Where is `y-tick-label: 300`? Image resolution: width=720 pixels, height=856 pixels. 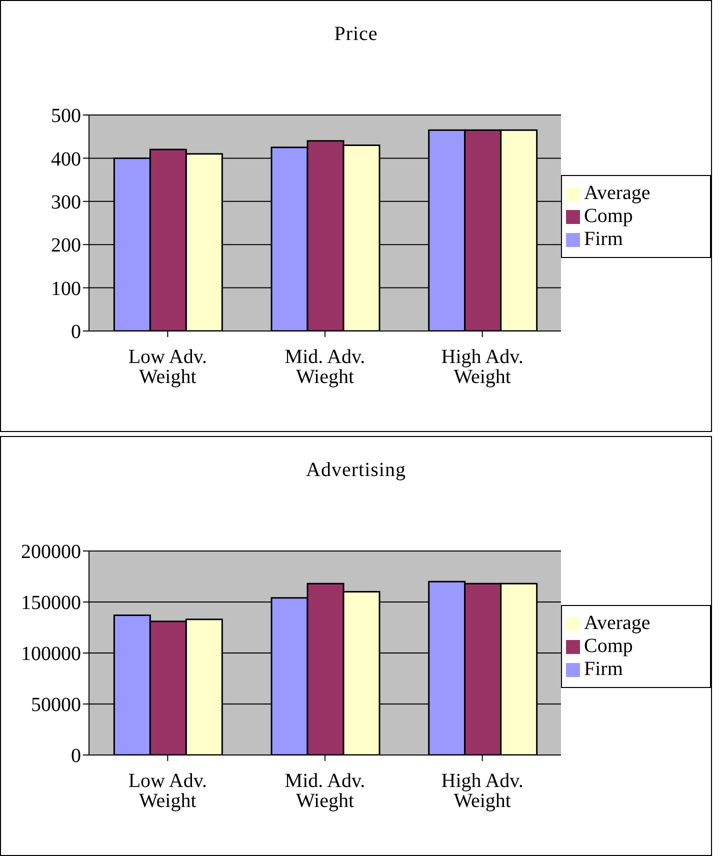 y-tick-label: 300 is located at coordinates (66, 203).